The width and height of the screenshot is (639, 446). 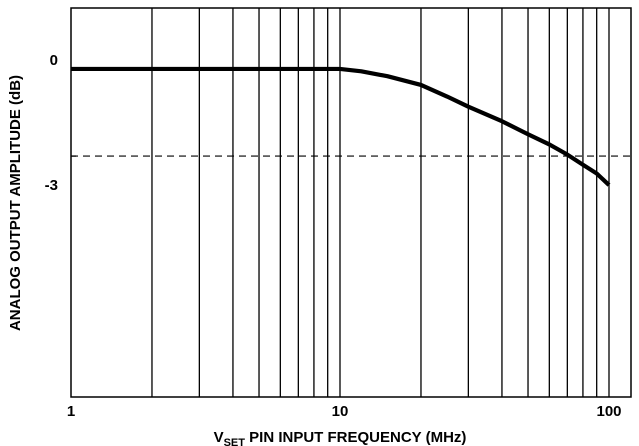 I want to click on y-tick-label-minus-3: -3, so click(x=51, y=185).